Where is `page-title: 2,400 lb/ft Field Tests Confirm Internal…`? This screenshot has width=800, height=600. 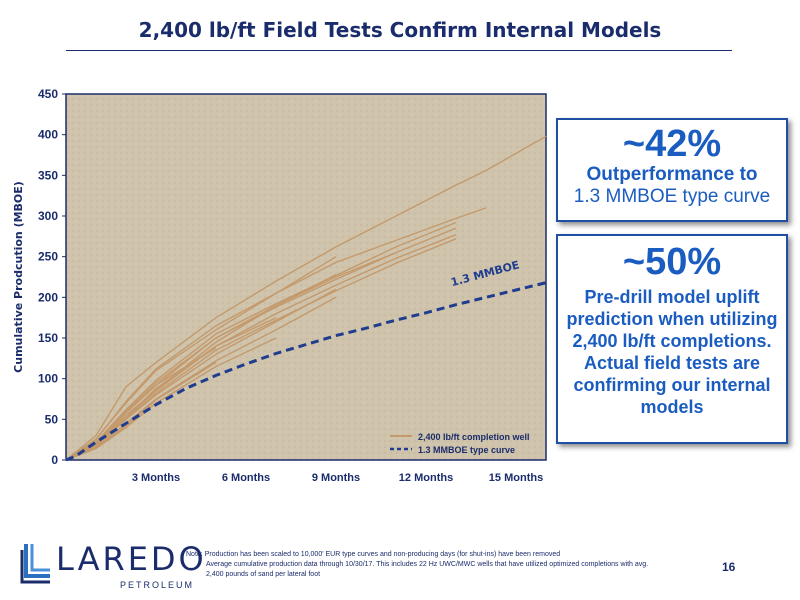 page-title: 2,400 lb/ft Field Tests Confirm Internal… is located at coordinates (400, 30).